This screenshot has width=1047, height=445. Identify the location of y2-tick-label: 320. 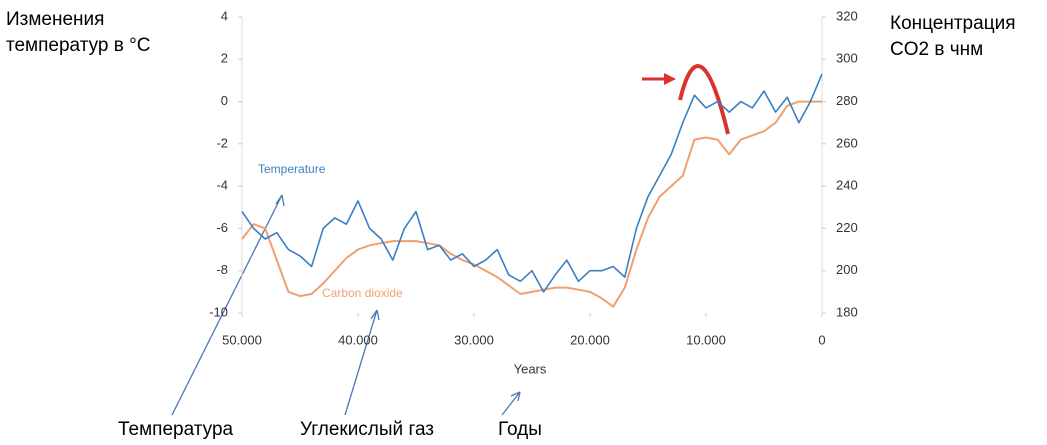
(847, 15).